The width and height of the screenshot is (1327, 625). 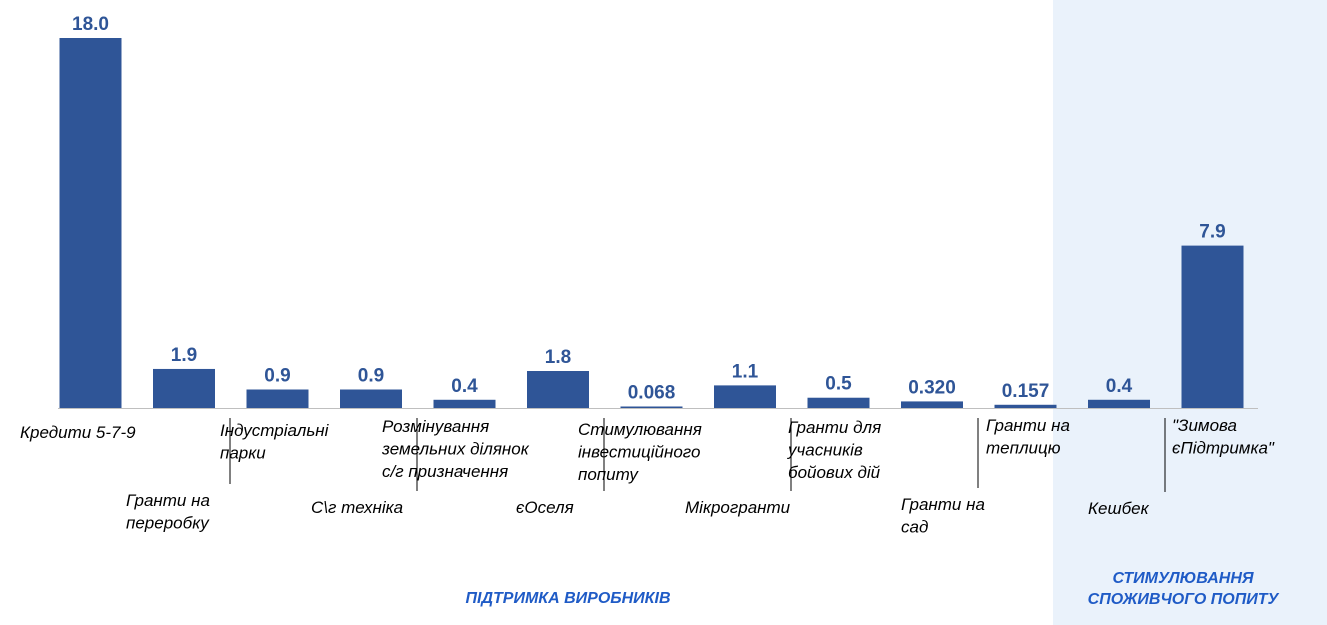 I want to click on category-label-індустріальні-парки: Індустріальні парки, so click(x=275, y=442).